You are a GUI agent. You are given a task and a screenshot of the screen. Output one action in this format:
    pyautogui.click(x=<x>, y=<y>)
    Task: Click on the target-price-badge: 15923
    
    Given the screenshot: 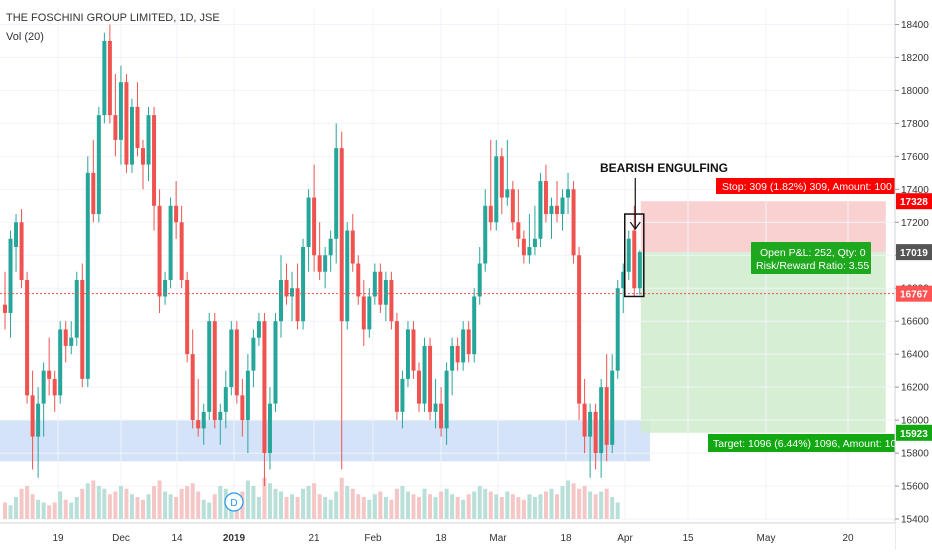 What is the action you would take?
    pyautogui.click(x=914, y=432)
    